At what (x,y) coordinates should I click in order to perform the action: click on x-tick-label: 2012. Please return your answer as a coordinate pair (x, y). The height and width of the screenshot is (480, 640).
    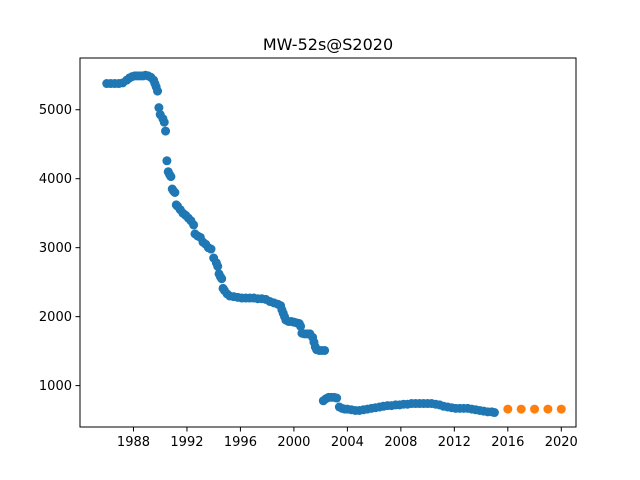
    Looking at the image, I should click on (454, 442).